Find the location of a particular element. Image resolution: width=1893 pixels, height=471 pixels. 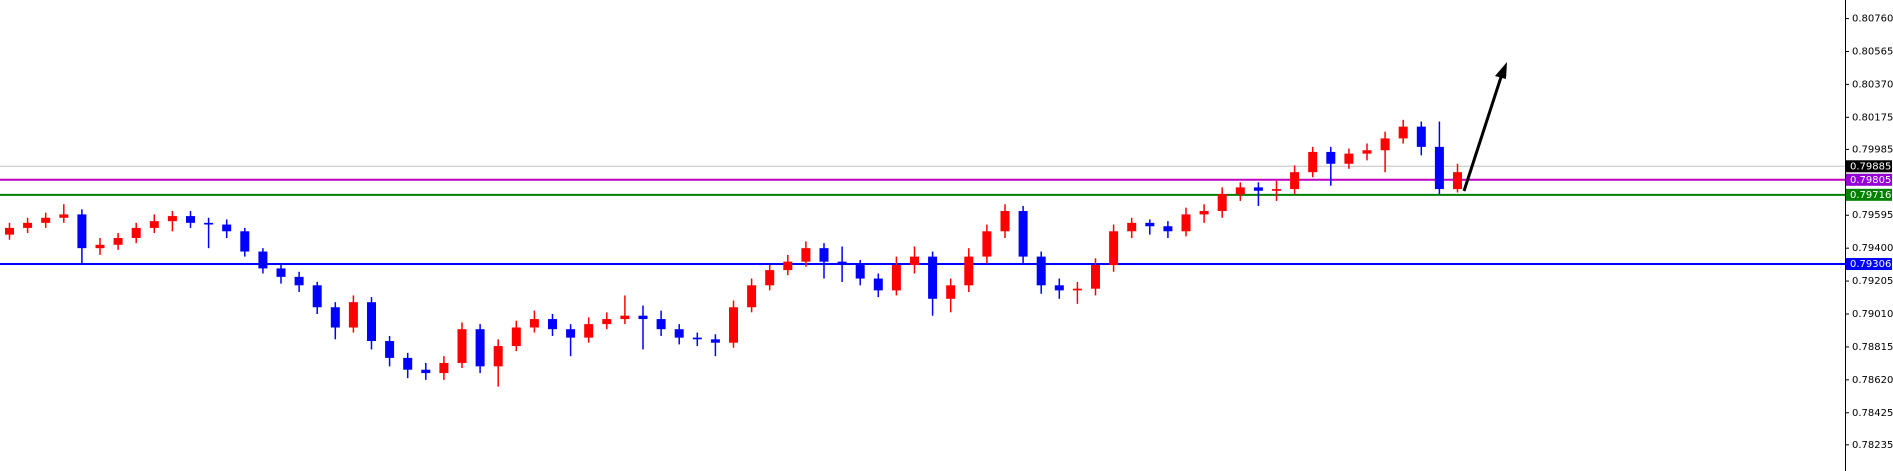

y-tick-label: 0.79400 is located at coordinates (1872, 248).